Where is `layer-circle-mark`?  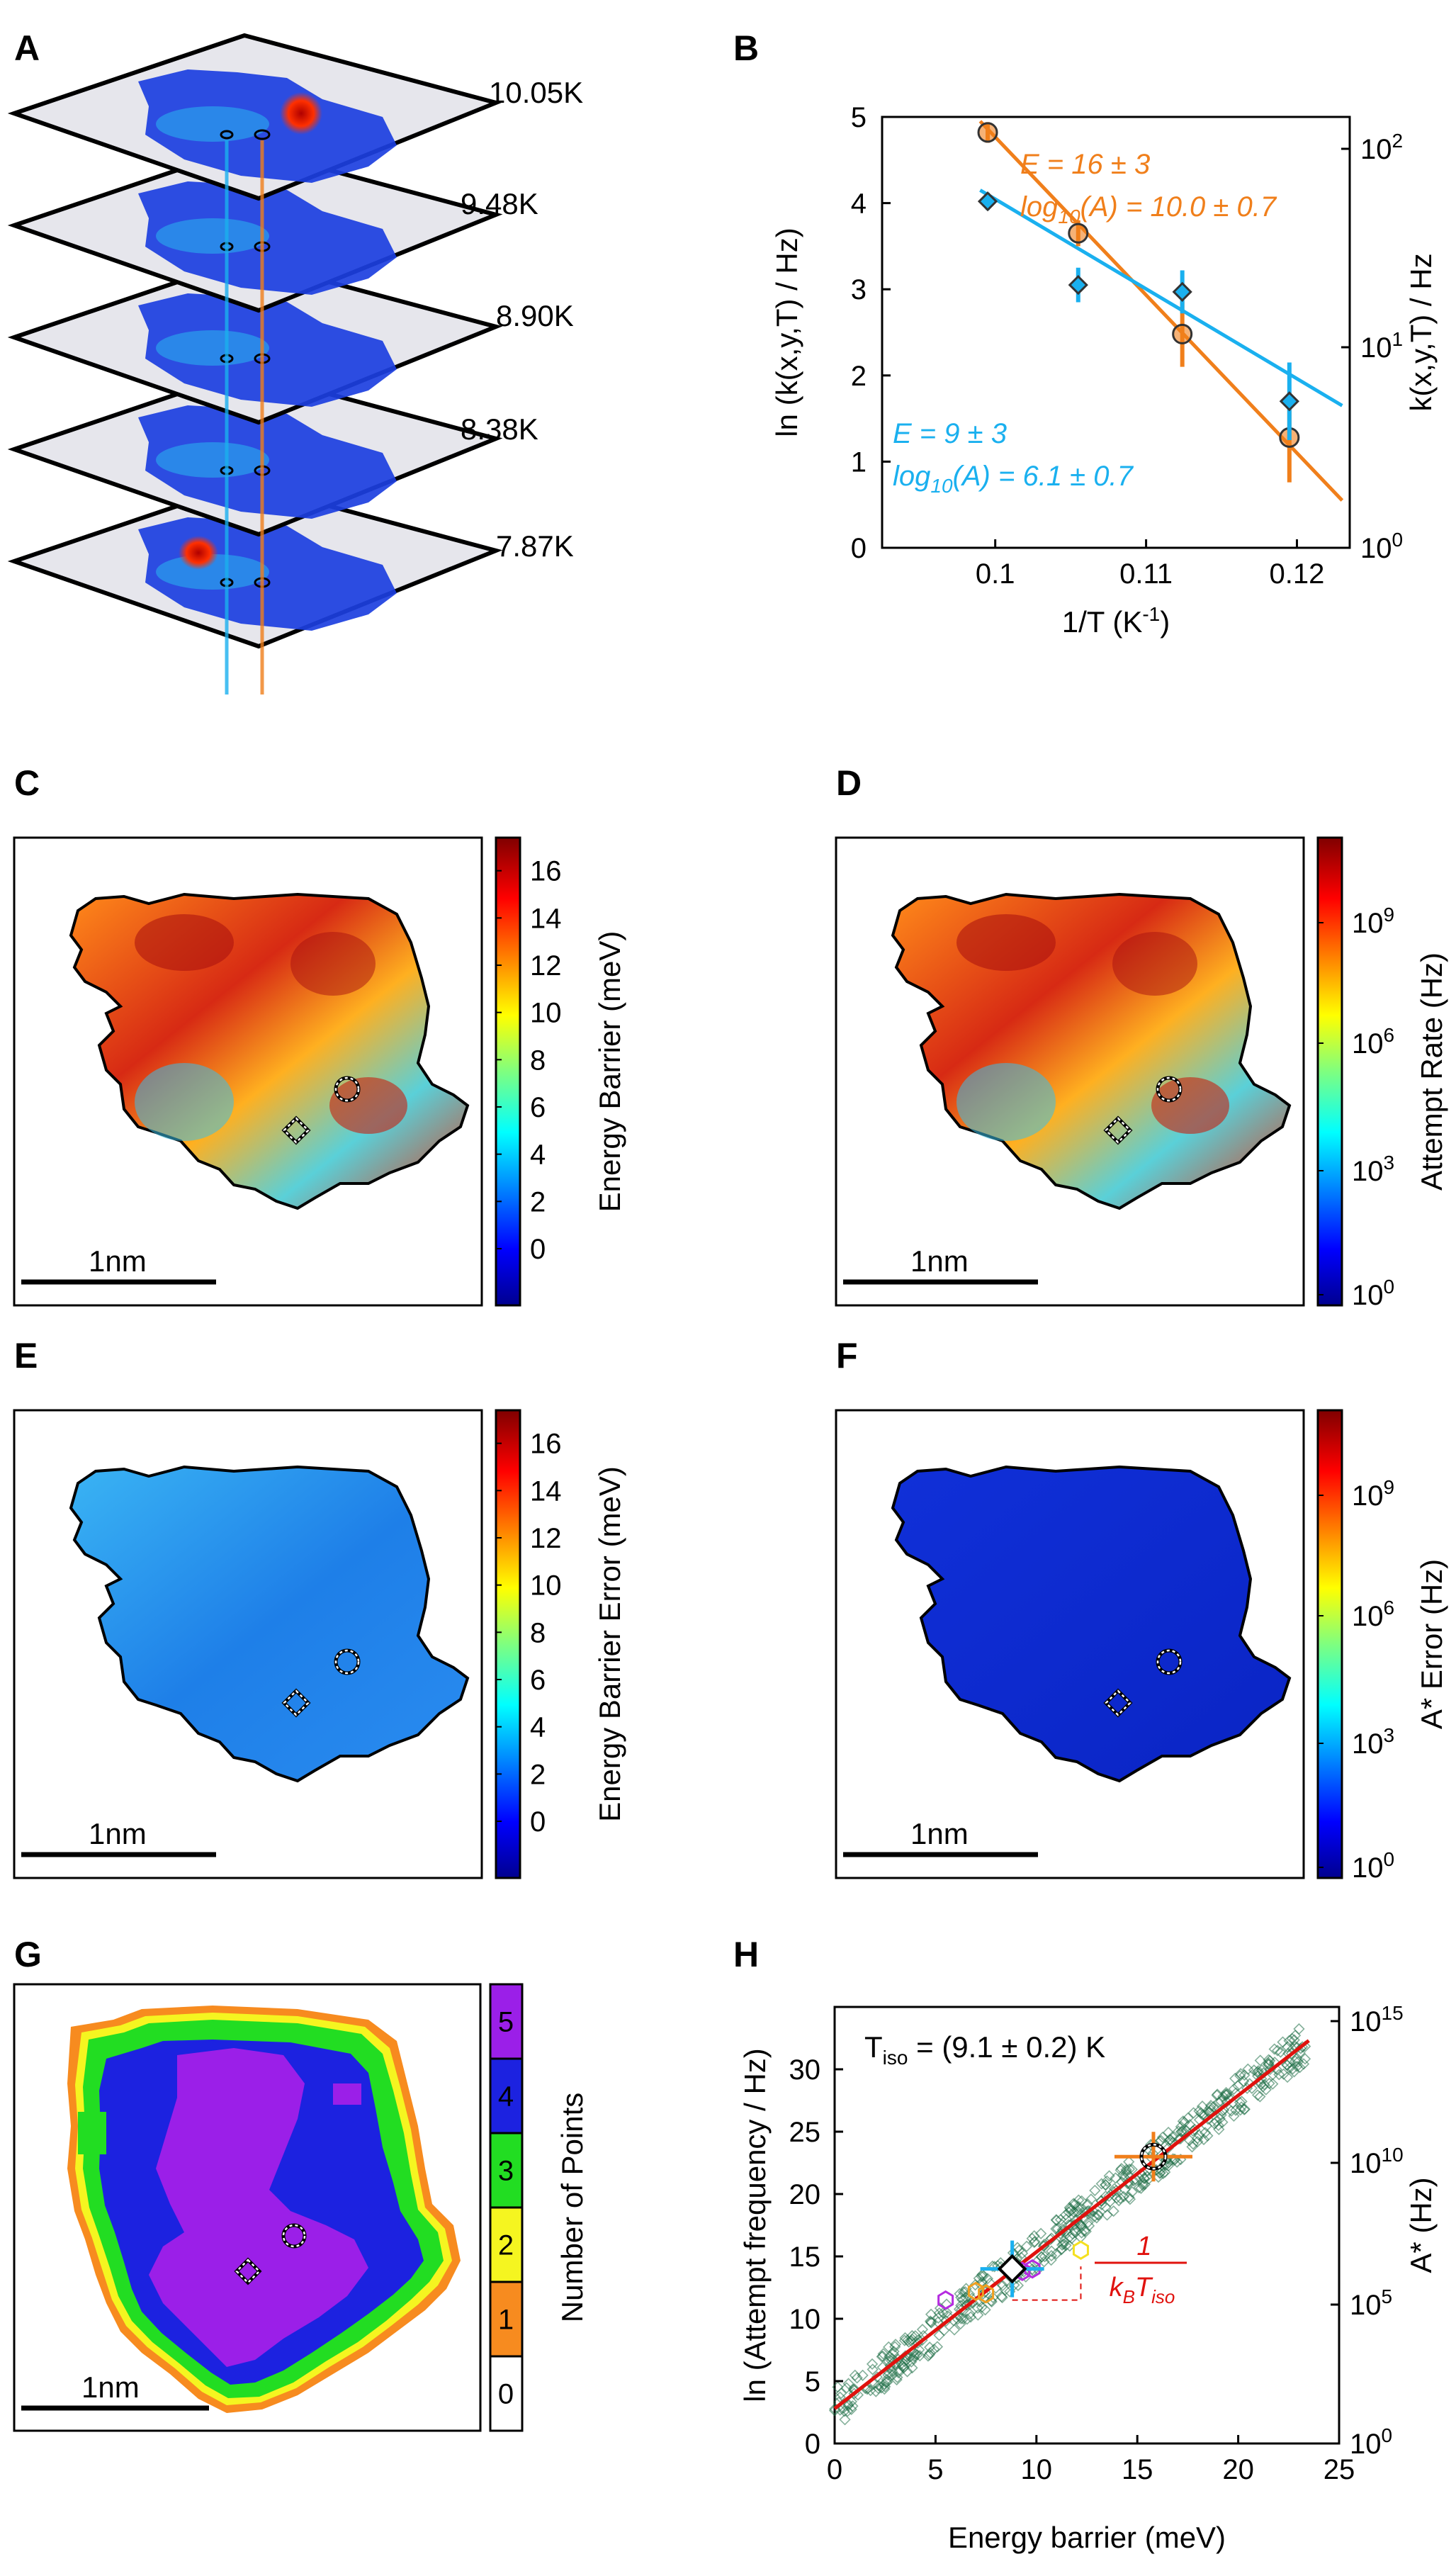
layer-circle-mark is located at coordinates (263, 134).